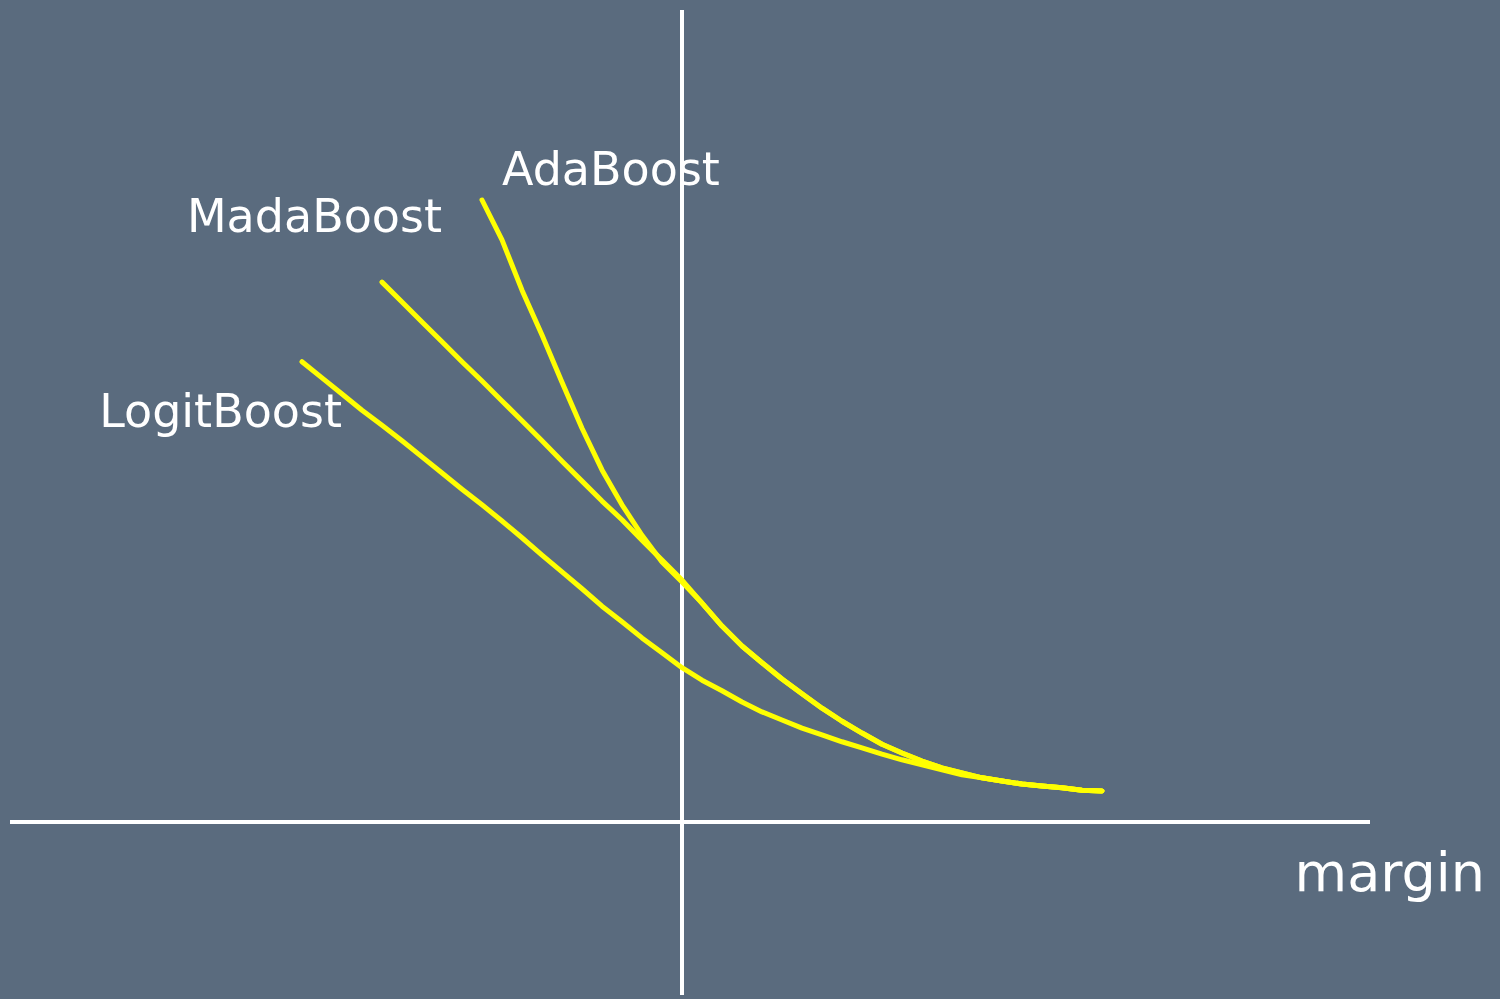 Image resolution: width=1500 pixels, height=999 pixels. I want to click on series-label: MadaBoost, so click(314, 216).